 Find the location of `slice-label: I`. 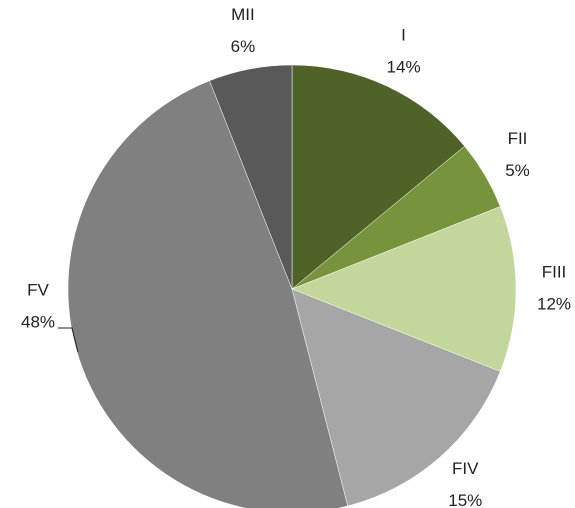

slice-label: I is located at coordinates (403, 34).